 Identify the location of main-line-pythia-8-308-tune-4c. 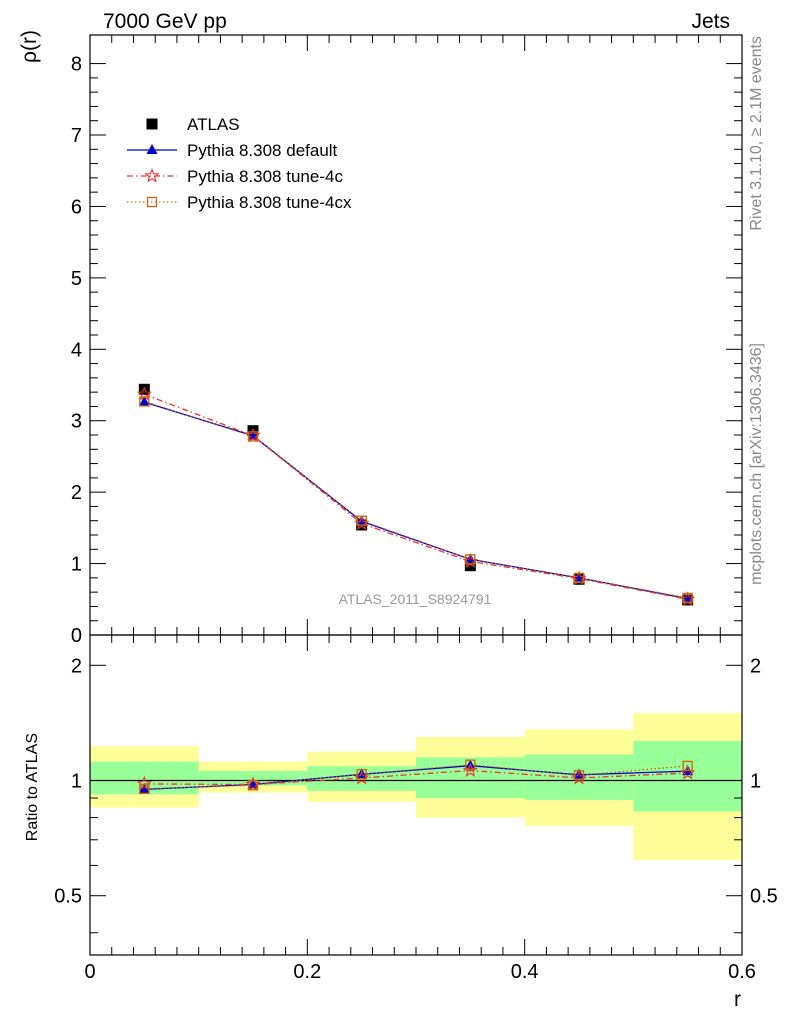
(416, 496).